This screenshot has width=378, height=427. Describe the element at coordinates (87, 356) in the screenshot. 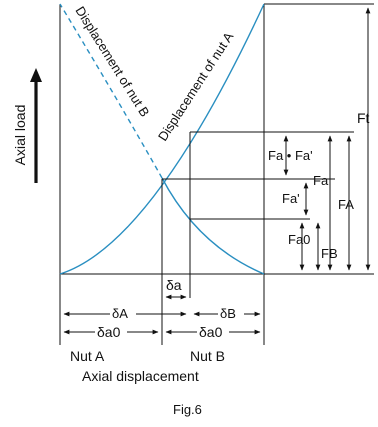

I see `nut-a-label: Nut A` at that location.